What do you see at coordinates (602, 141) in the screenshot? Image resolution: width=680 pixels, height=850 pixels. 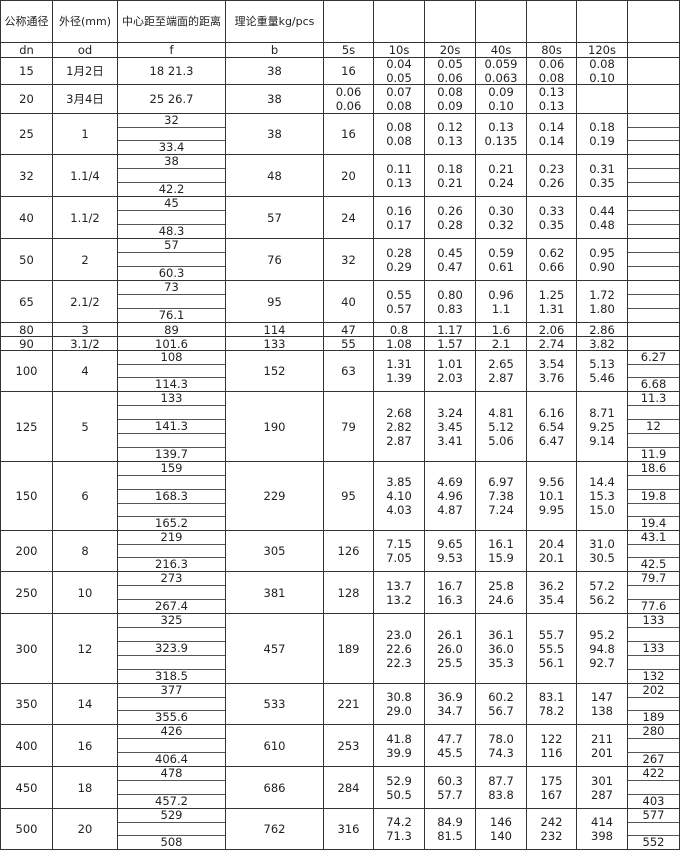 I see `value-line: 0.19` at bounding box center [602, 141].